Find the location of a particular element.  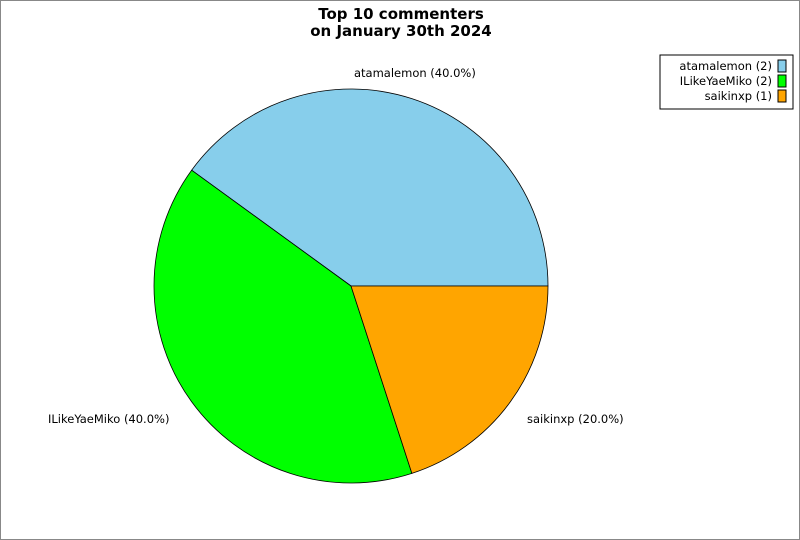

chart-title-line-1: Top 10 commenters is located at coordinates (401, 14).